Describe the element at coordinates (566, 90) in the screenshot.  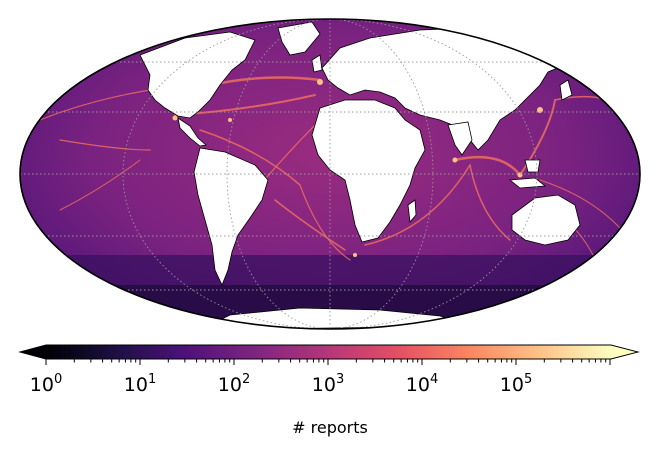
I see `japan` at that location.